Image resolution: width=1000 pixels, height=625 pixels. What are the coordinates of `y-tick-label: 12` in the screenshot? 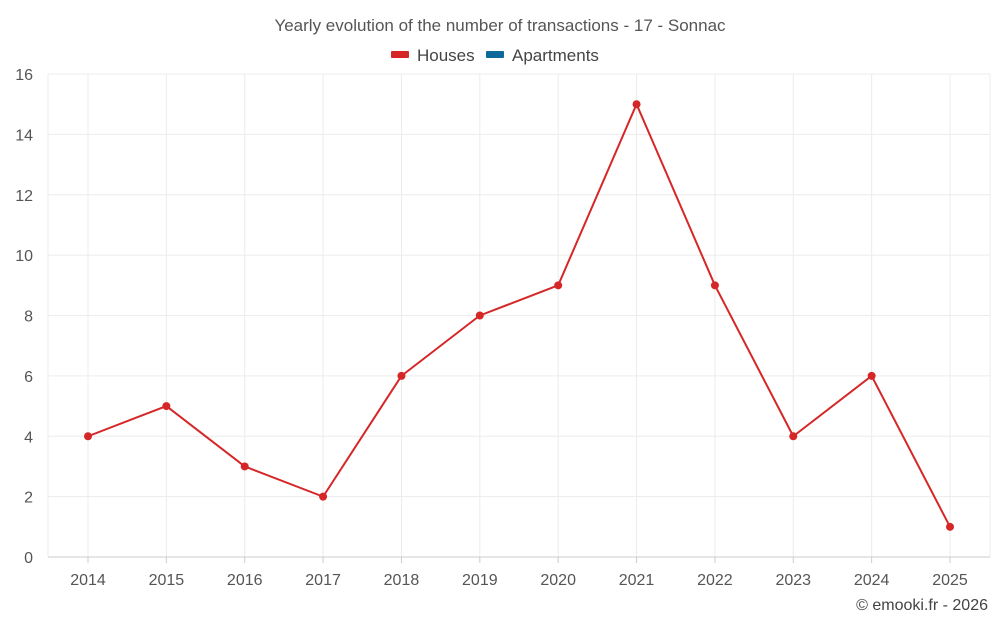 It's located at (24, 196).